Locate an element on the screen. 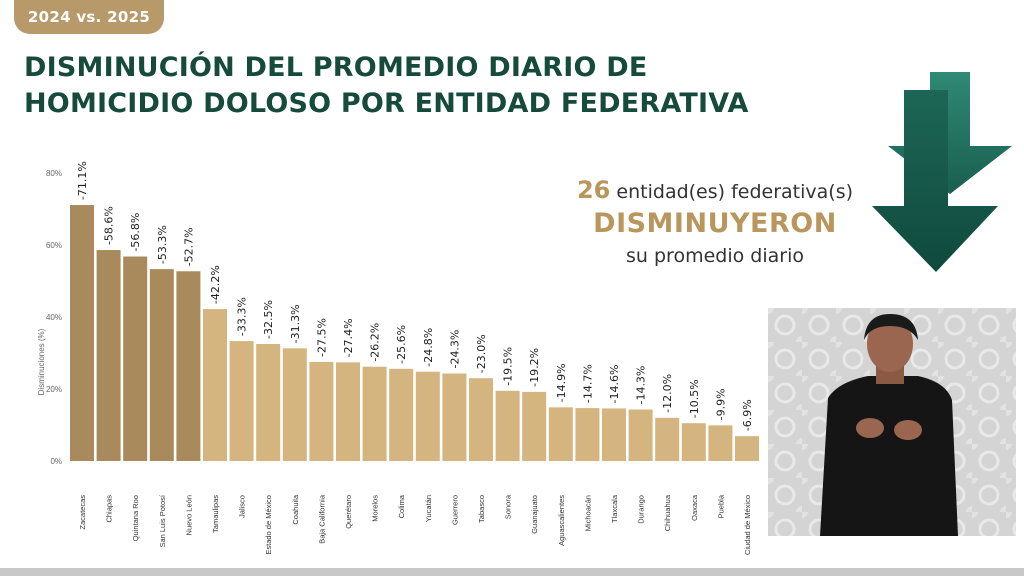 The width and height of the screenshot is (1024, 576). y-tick-label: 0% is located at coordinates (56, 461).